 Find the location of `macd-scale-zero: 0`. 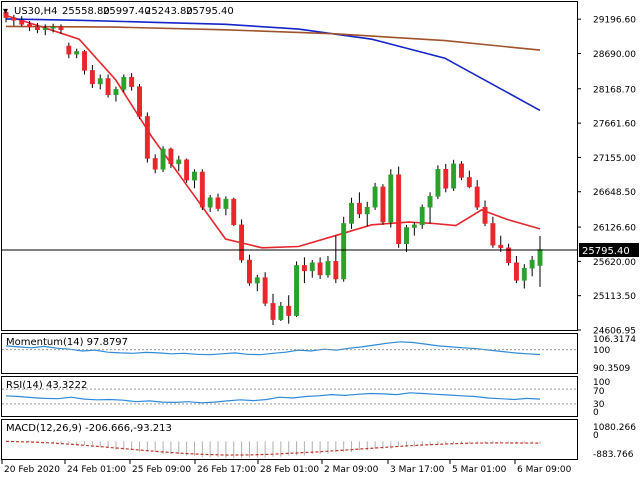

macd-scale-zero: 0 is located at coordinates (596, 436).